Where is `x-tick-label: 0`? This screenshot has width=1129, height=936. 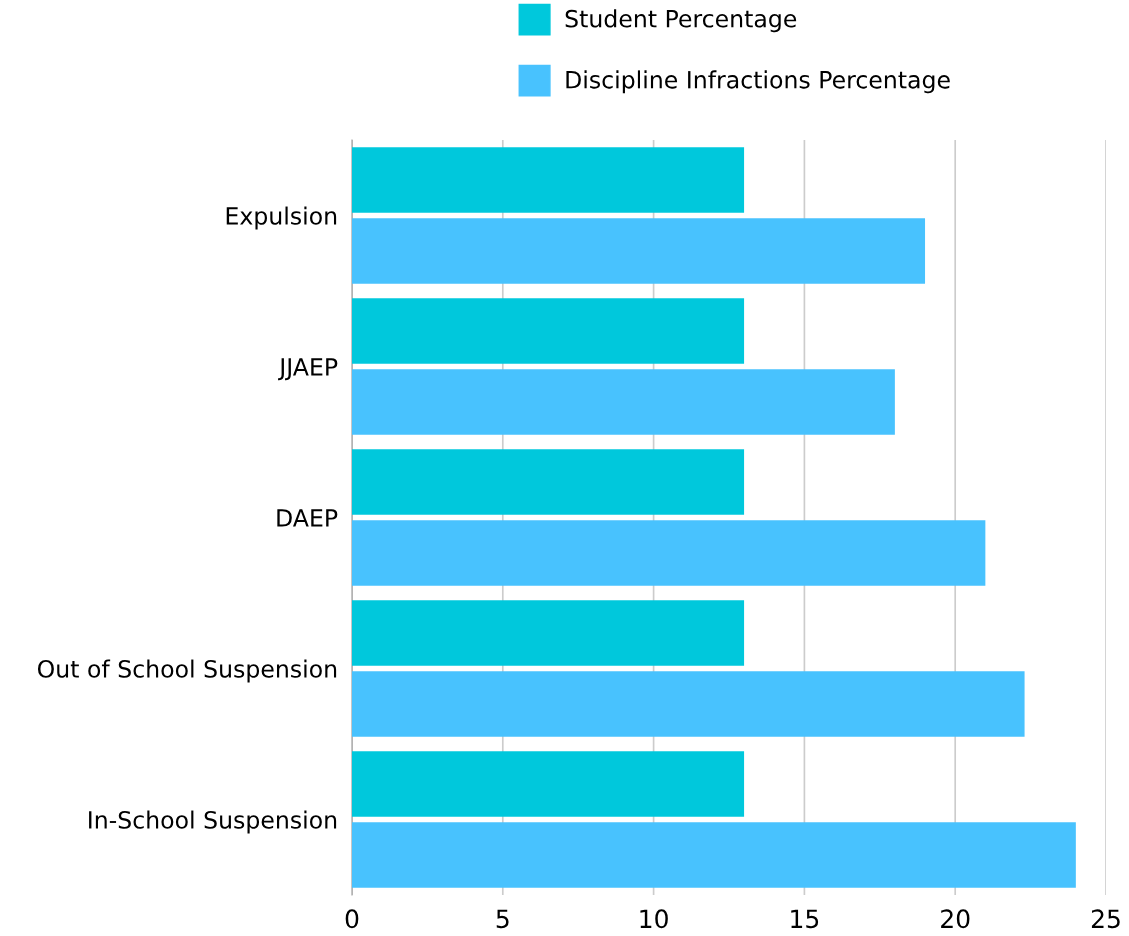
x-tick-label: 0 is located at coordinates (352, 919).